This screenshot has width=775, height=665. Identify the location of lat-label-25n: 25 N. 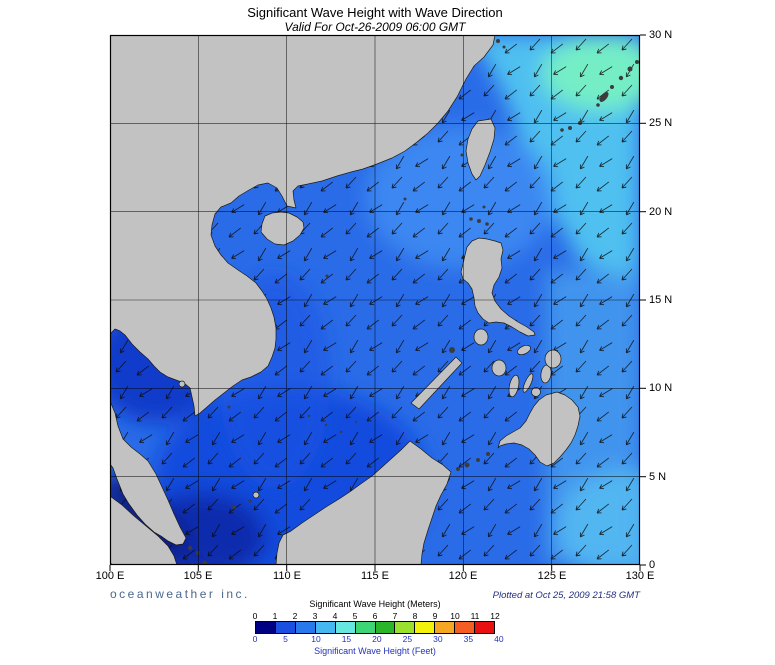
(661, 123).